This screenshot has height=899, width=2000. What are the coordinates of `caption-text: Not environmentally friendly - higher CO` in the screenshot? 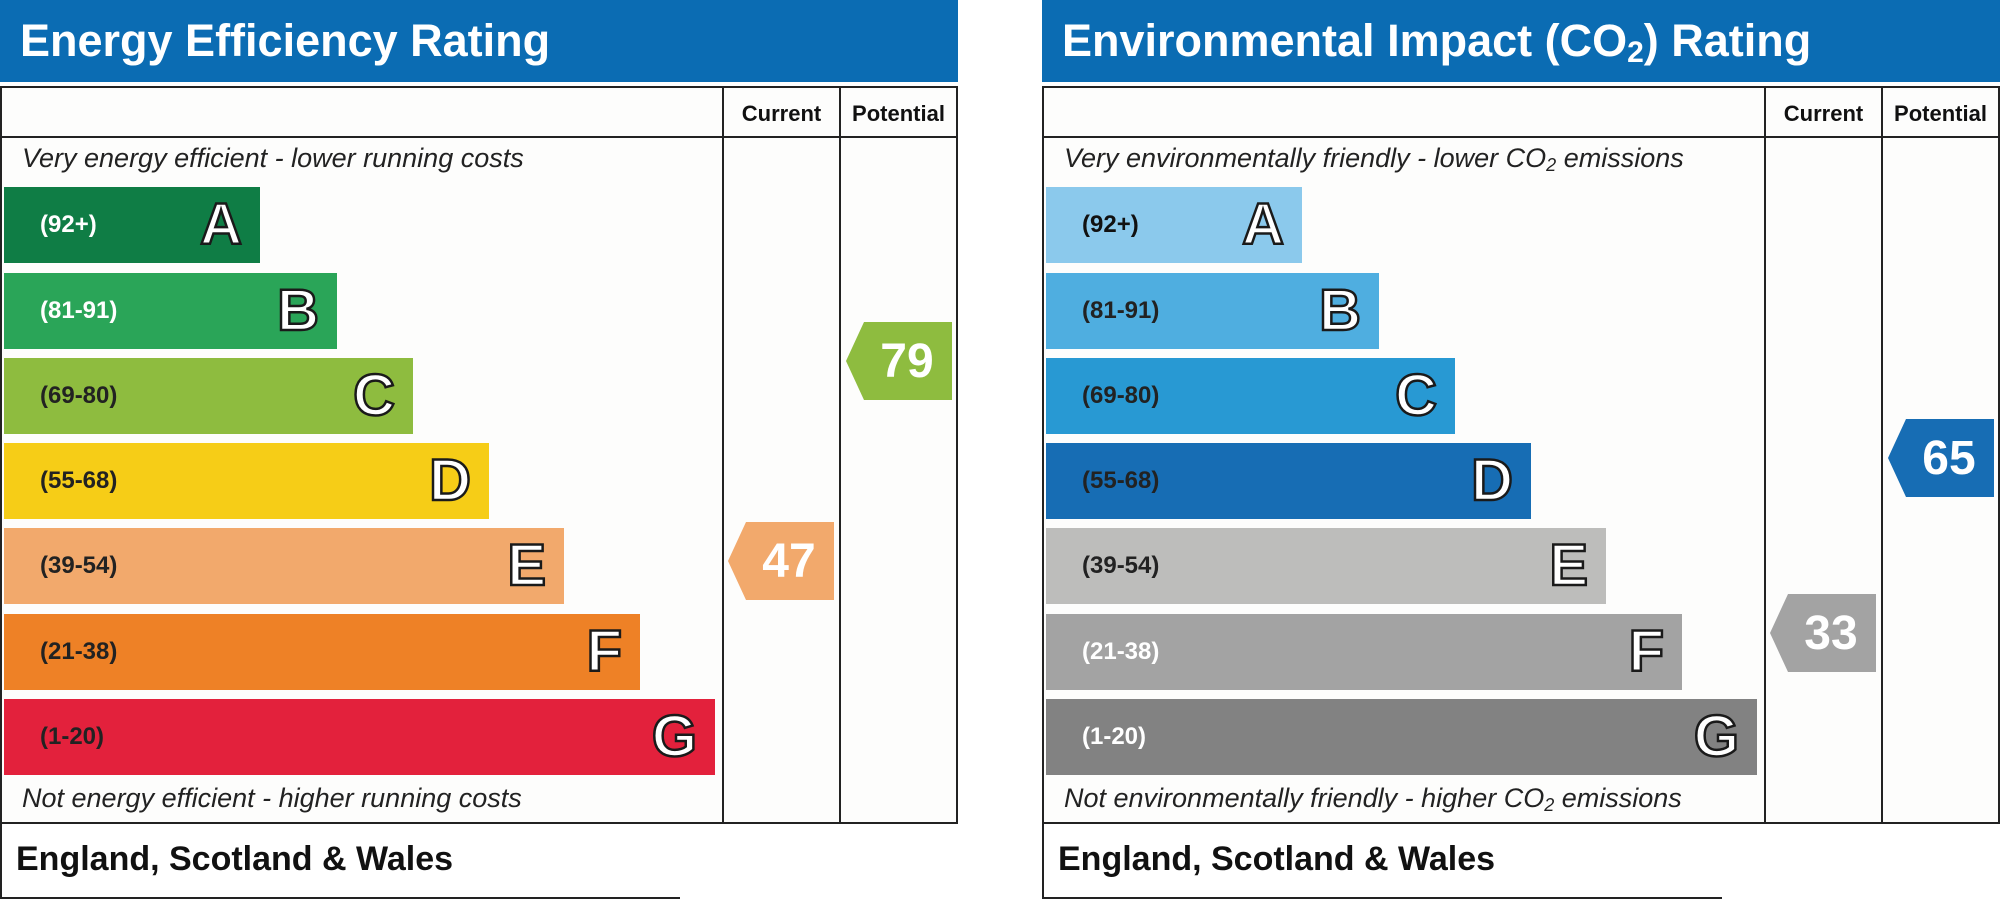 It's located at (1304, 798).